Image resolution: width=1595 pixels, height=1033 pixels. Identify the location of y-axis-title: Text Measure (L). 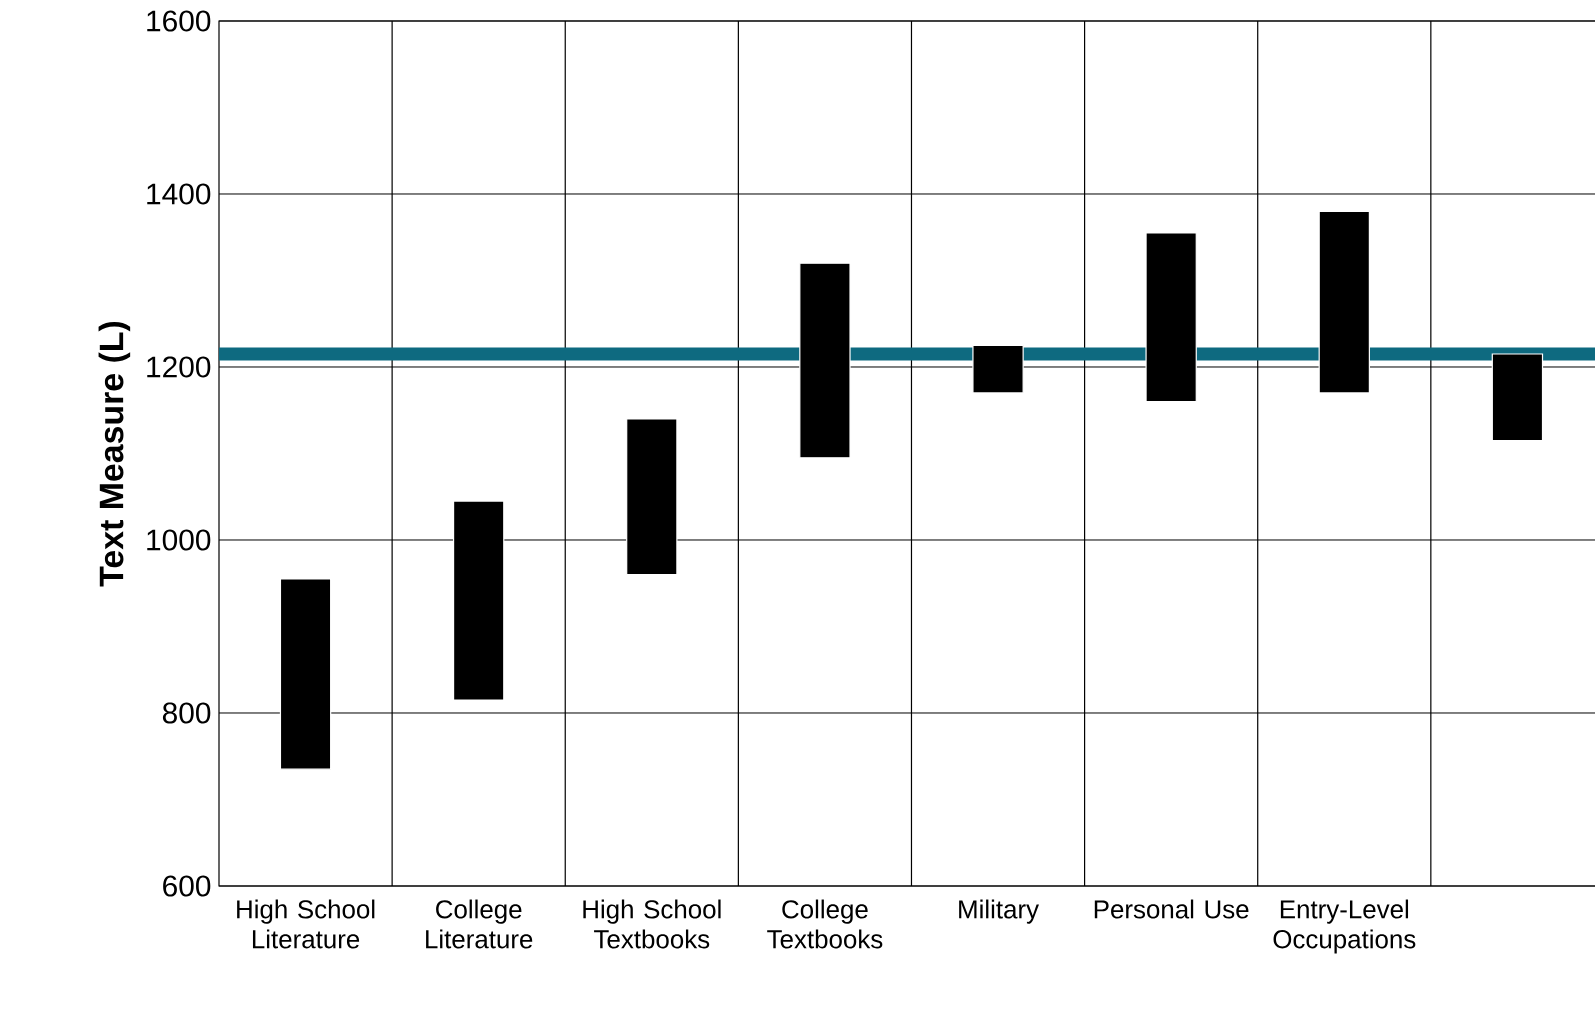
(114, 454).